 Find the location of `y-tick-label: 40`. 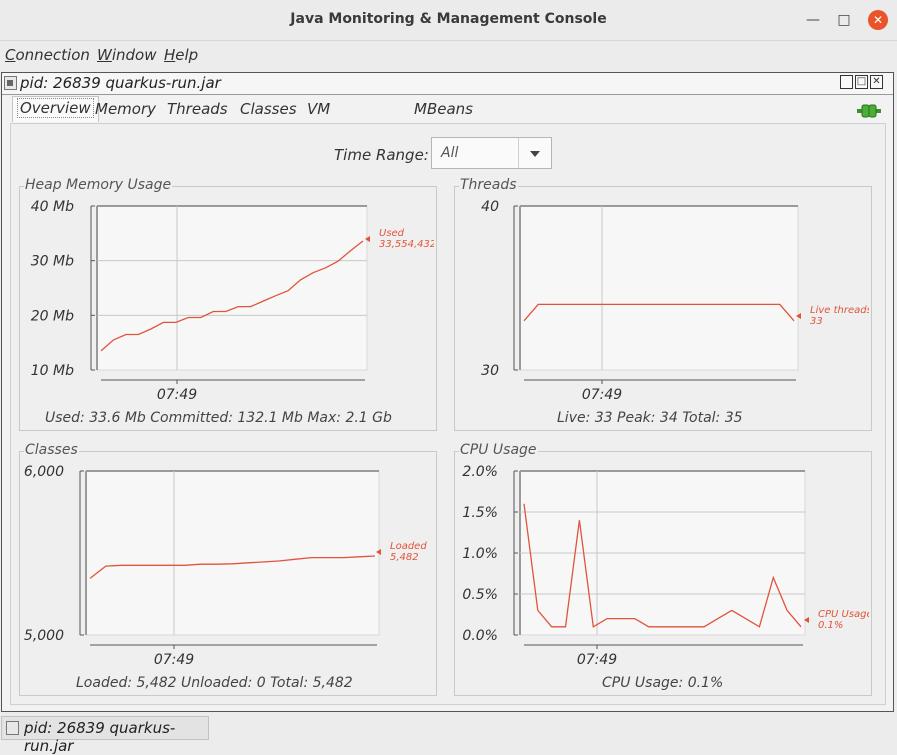

y-tick-label: 40 is located at coordinates (490, 207).